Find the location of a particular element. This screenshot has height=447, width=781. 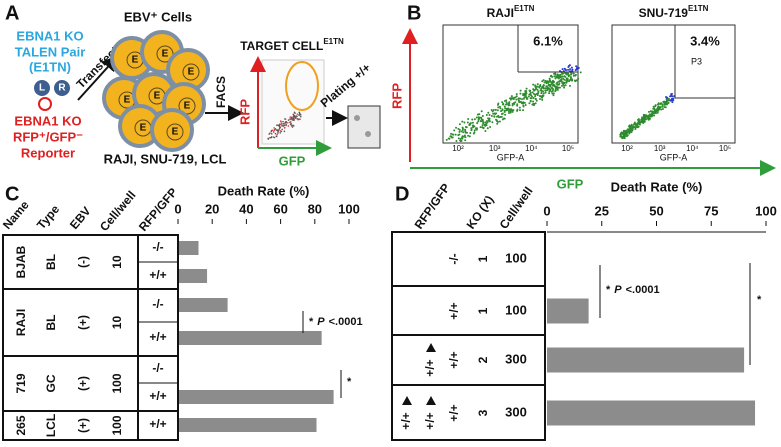

cells-title: EBV⁺ Cells is located at coordinates (158, 16).